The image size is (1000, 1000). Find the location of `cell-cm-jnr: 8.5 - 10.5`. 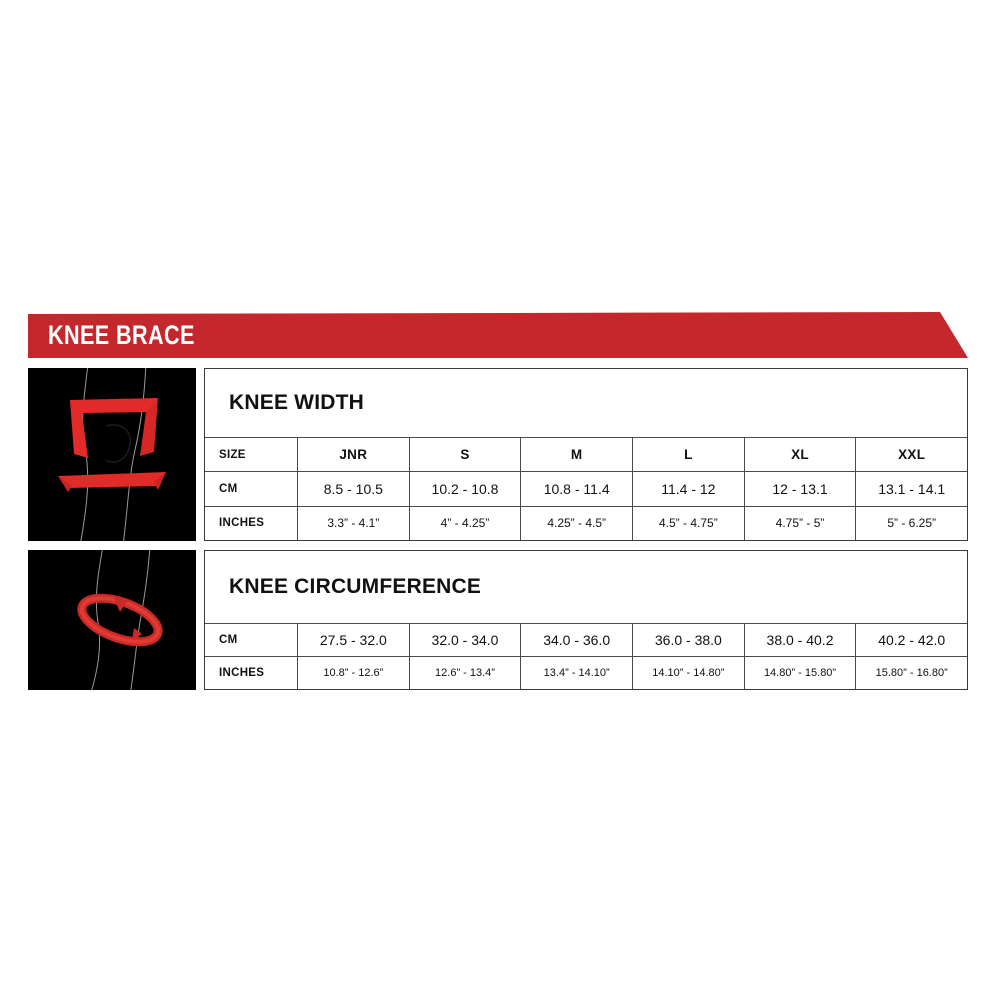

cell-cm-jnr: 8.5 - 10.5 is located at coordinates (353, 489).